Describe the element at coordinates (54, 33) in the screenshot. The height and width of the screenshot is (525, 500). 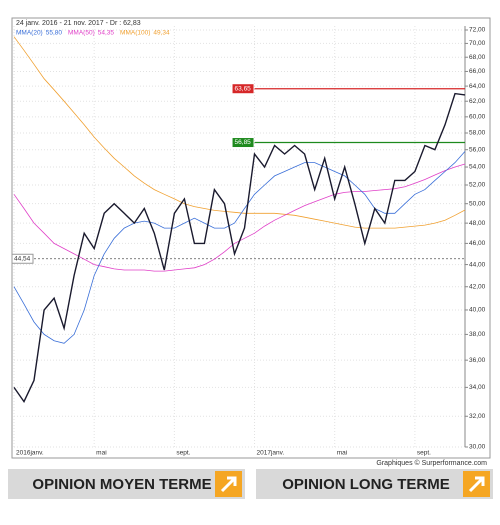
I see `legend-value: 55,80` at that location.